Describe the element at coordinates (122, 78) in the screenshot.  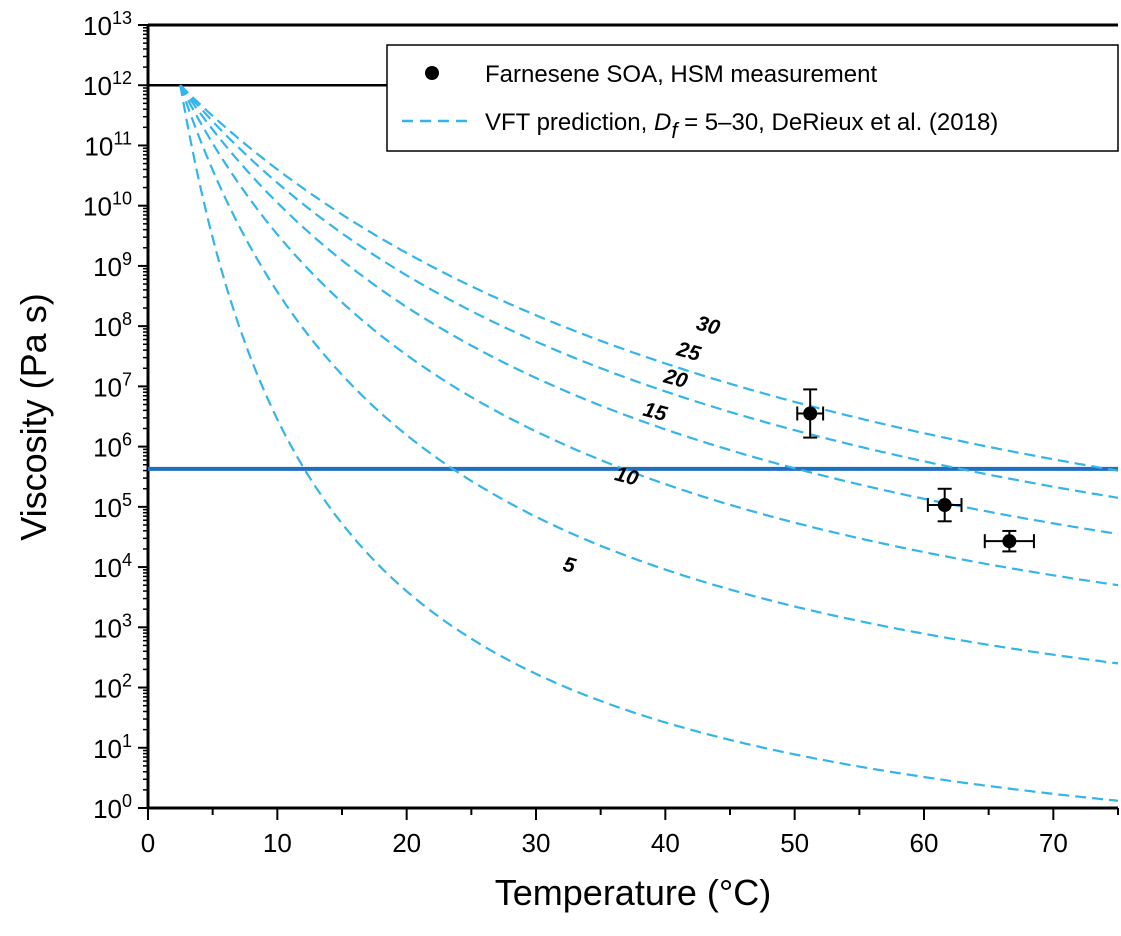
I see `y-tick-exponent: 12` at that location.